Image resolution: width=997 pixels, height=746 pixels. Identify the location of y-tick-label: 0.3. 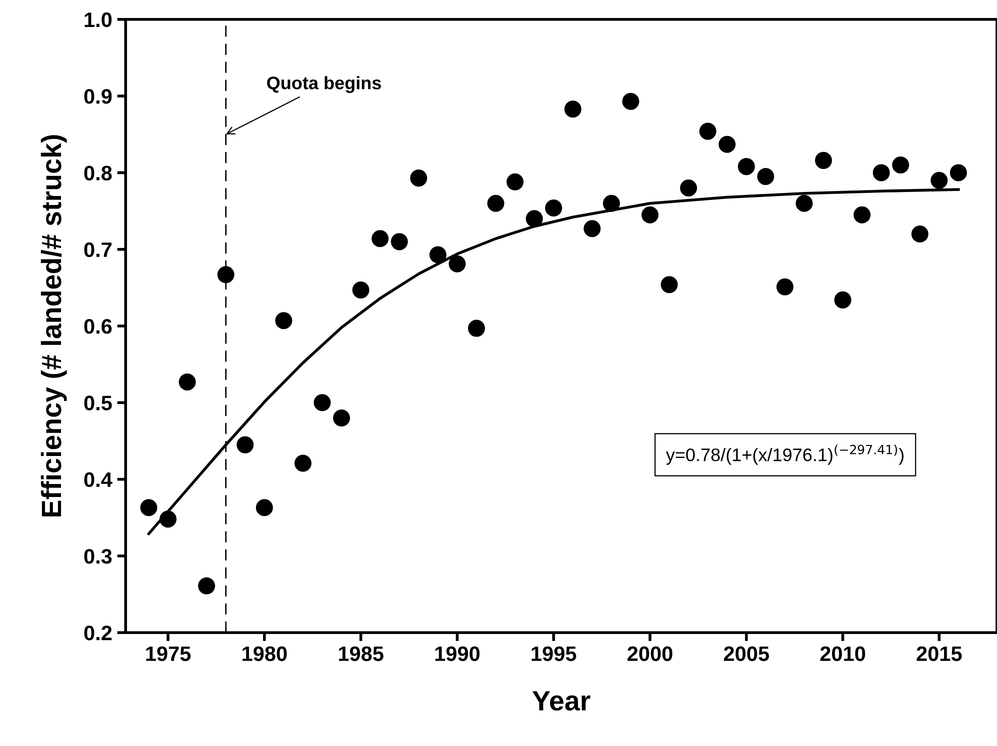
(98, 556).